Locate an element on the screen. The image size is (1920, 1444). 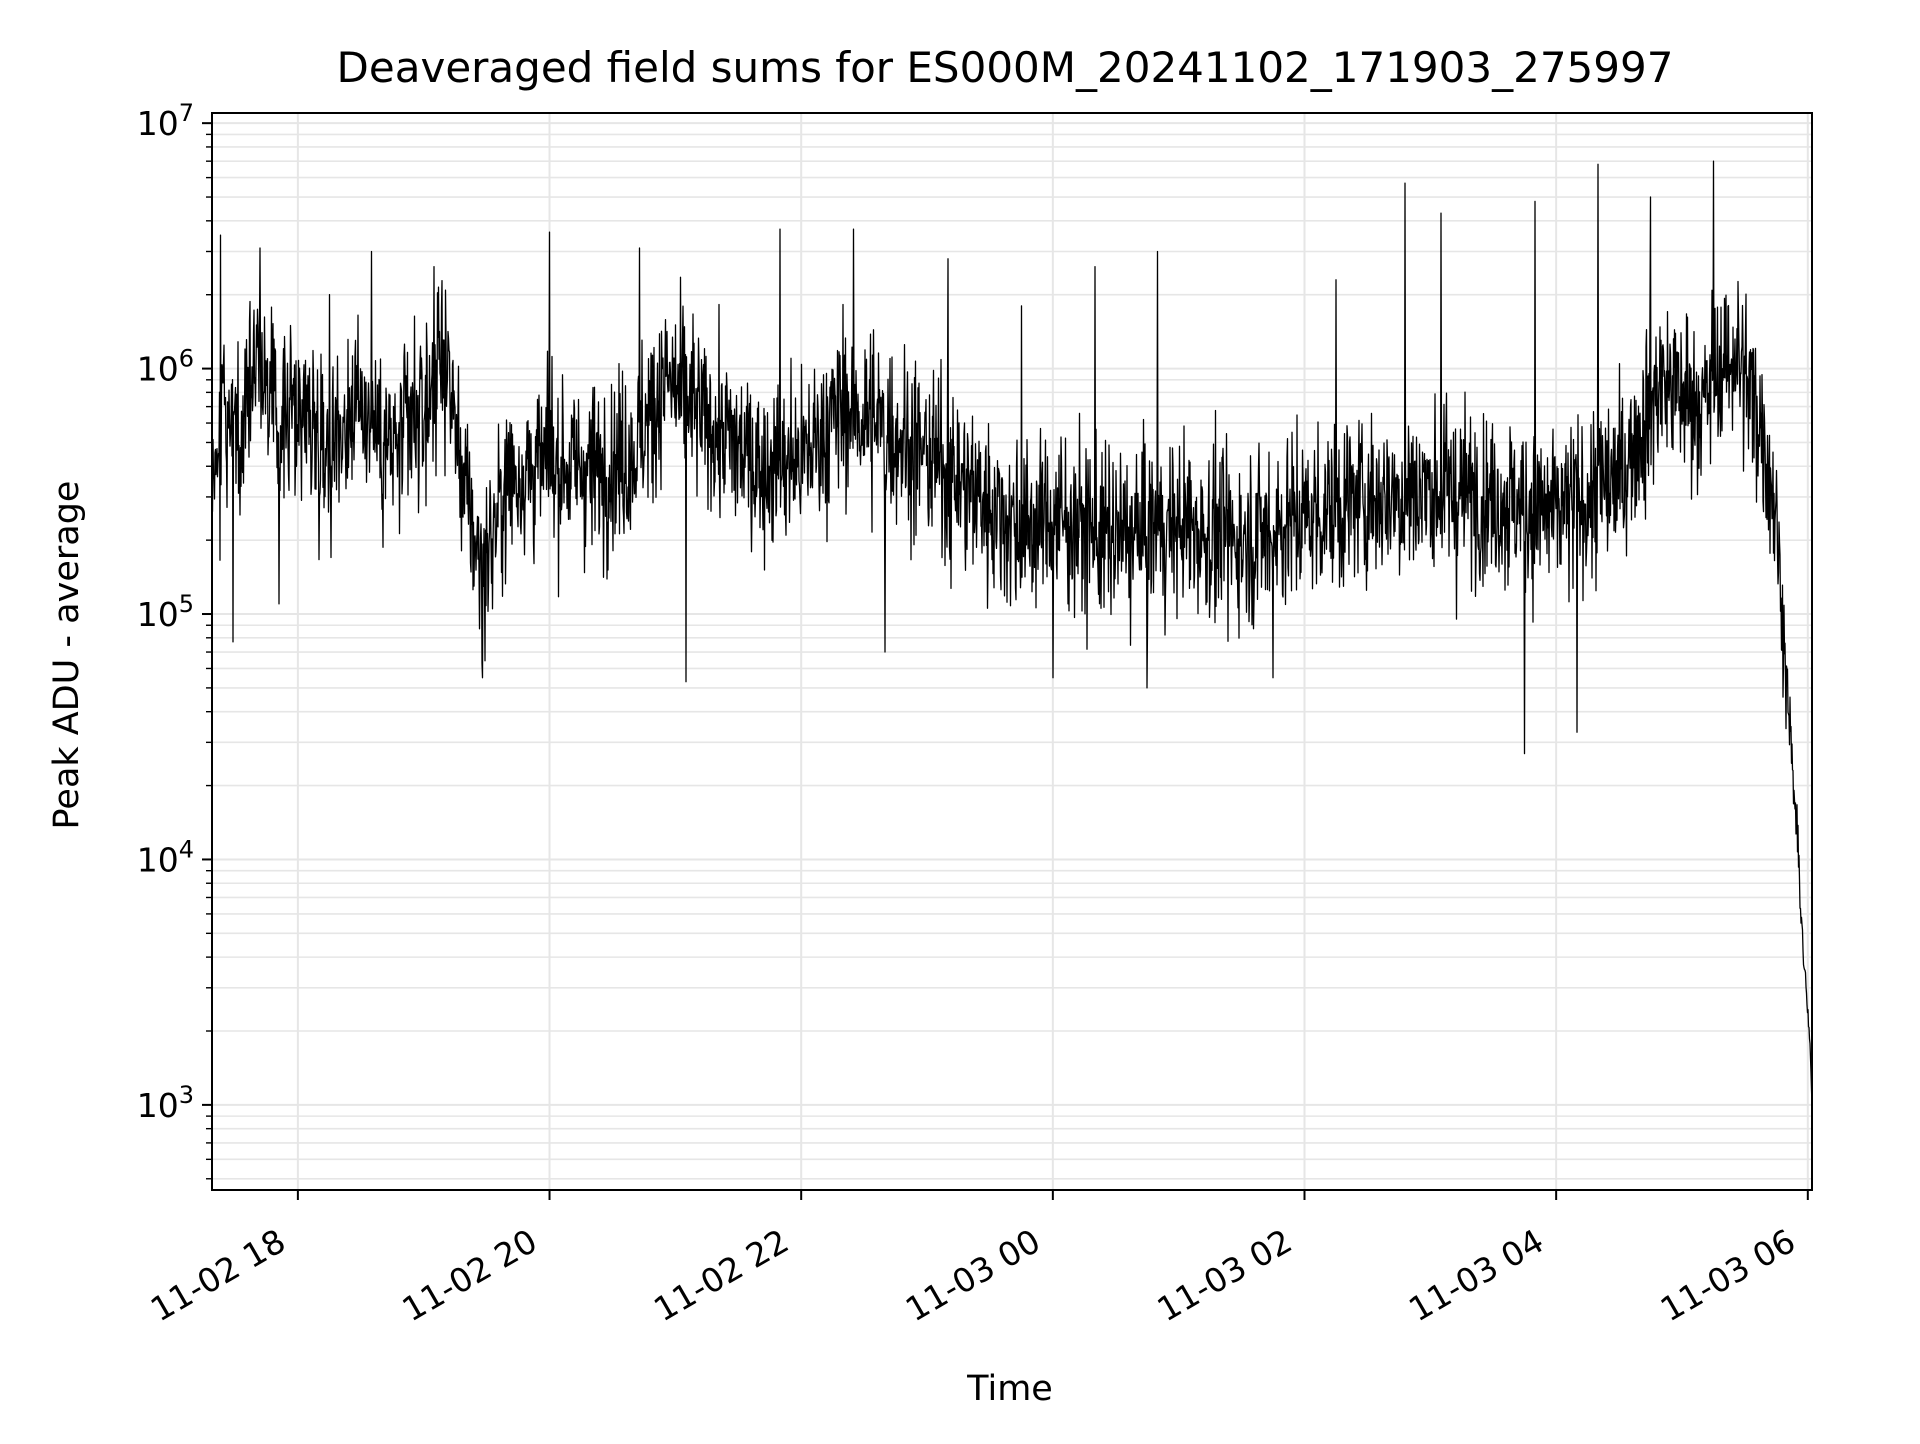
y-tick-label: 10³ is located at coordinates (165, 1103).